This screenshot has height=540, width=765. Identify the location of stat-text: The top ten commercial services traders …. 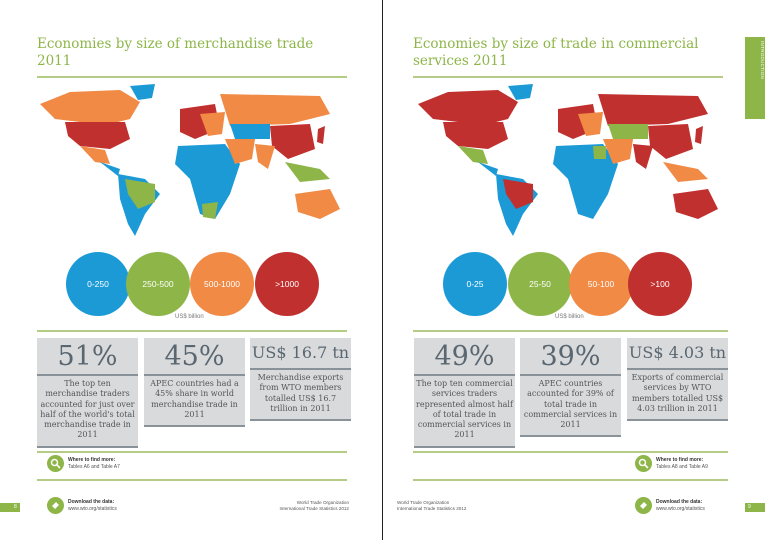
(464, 412).